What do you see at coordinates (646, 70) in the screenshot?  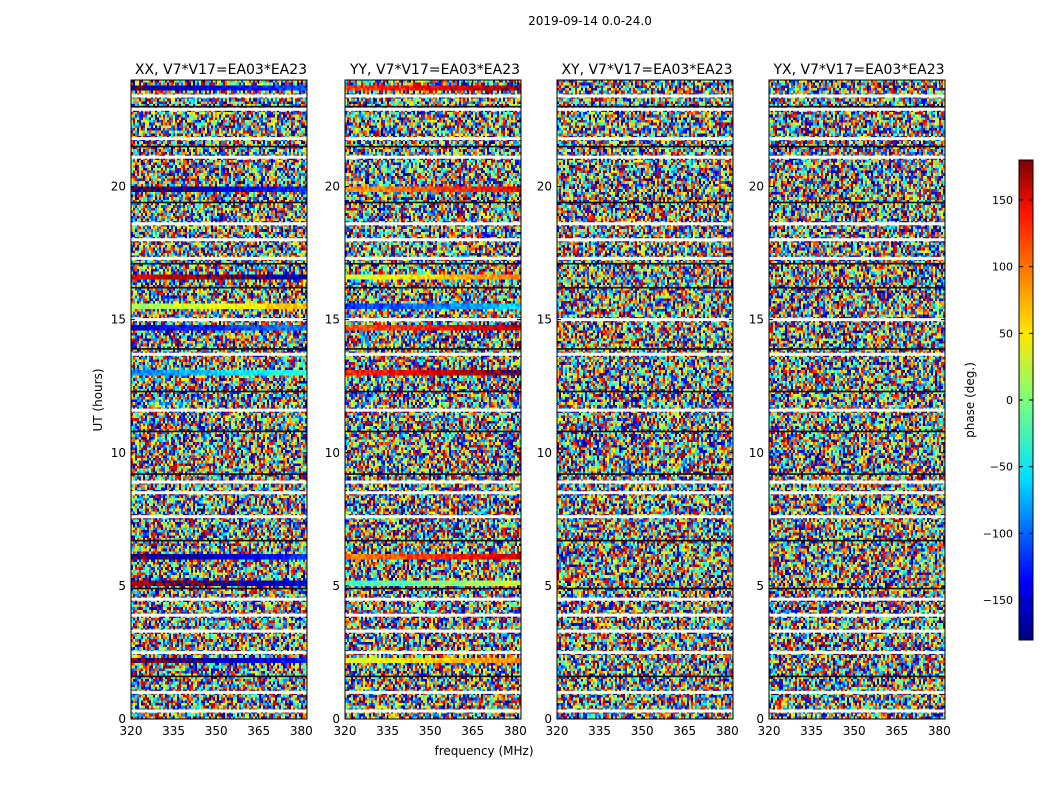 I see `panel-title: XY, V7*V17=EA03*EA23` at bounding box center [646, 70].